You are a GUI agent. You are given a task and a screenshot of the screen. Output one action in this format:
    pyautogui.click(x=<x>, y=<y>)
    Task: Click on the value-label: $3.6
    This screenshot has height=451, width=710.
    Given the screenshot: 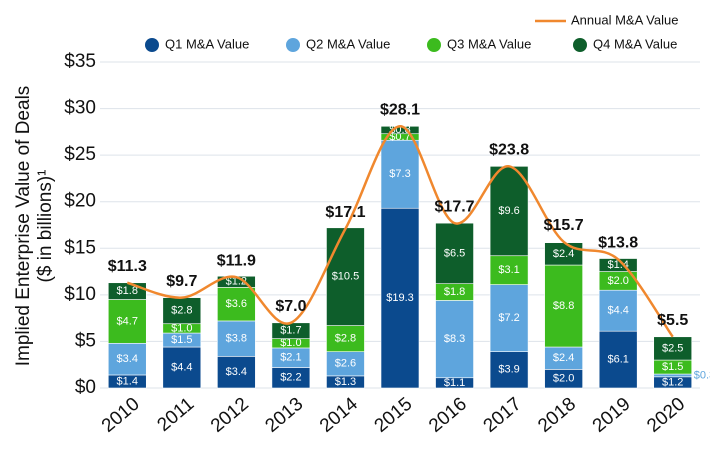 What is the action you would take?
    pyautogui.click(x=236, y=304)
    